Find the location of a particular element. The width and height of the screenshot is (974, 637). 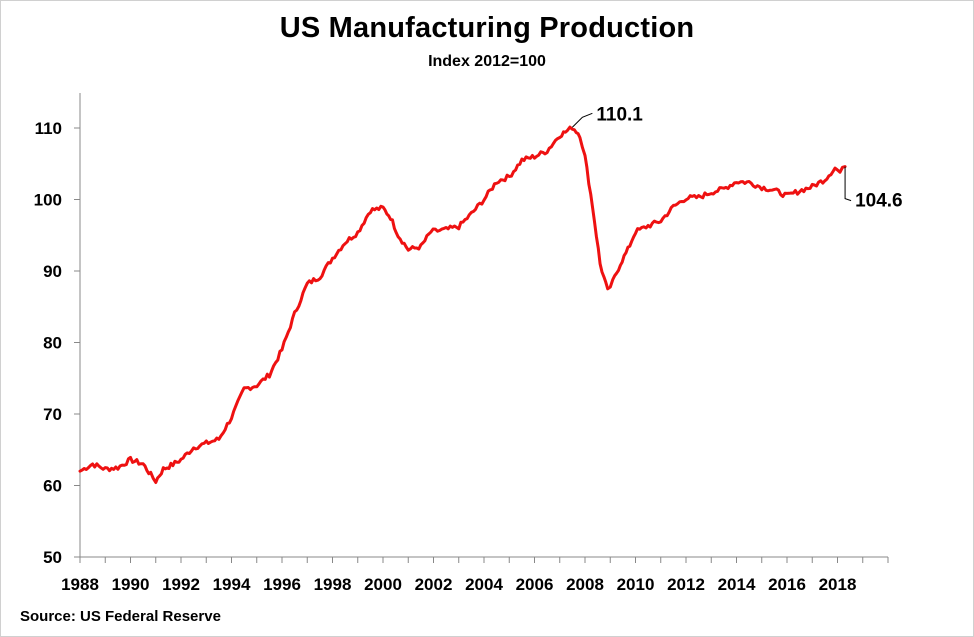

x-tick-label: 2004 is located at coordinates (484, 584).